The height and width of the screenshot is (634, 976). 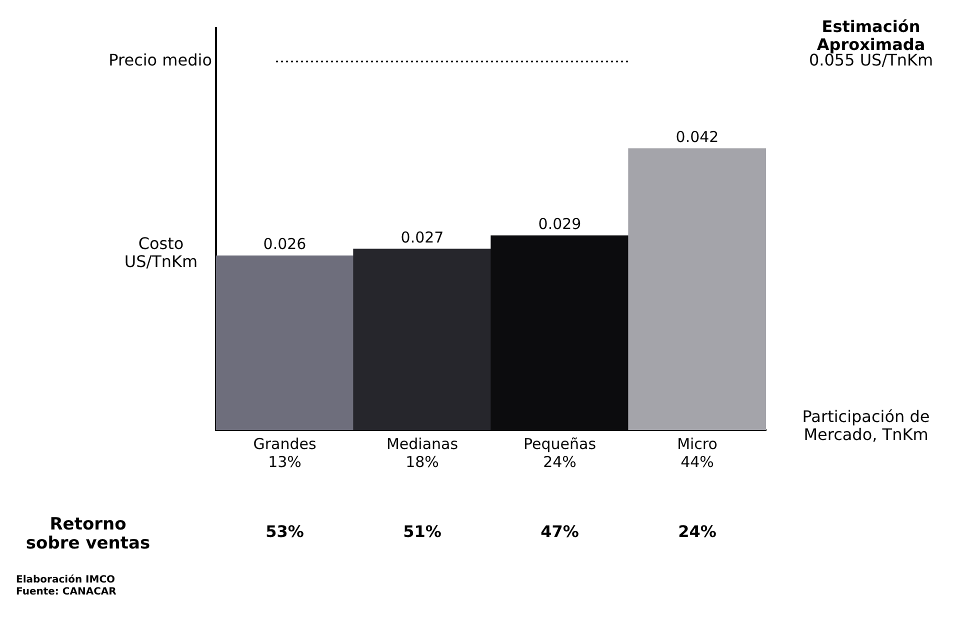 I want to click on y-axis-title: Costo US/TnKm, so click(x=161, y=253).